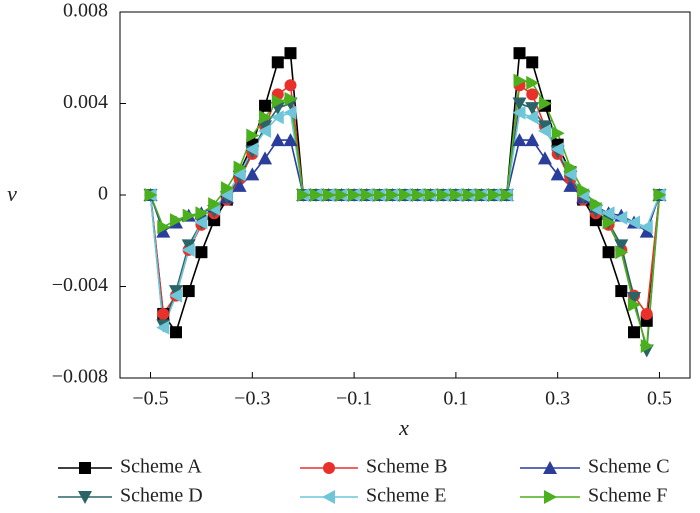 The height and width of the screenshot is (513, 700). Describe the element at coordinates (85, 11) in the screenshot. I see `y-tick-label: 0.008` at that location.